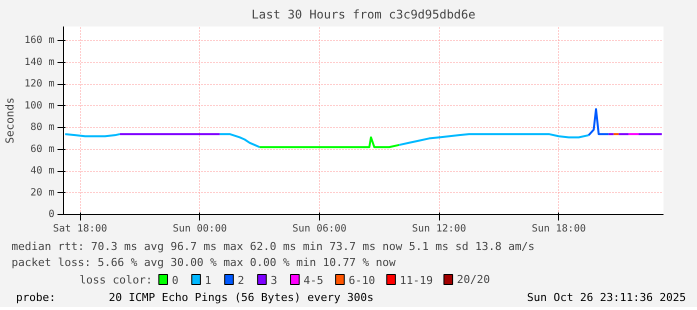 This screenshot has width=697, height=310. Describe the element at coordinates (39, 40) in the screenshot. I see `y-tick-label: 160 m` at that location.